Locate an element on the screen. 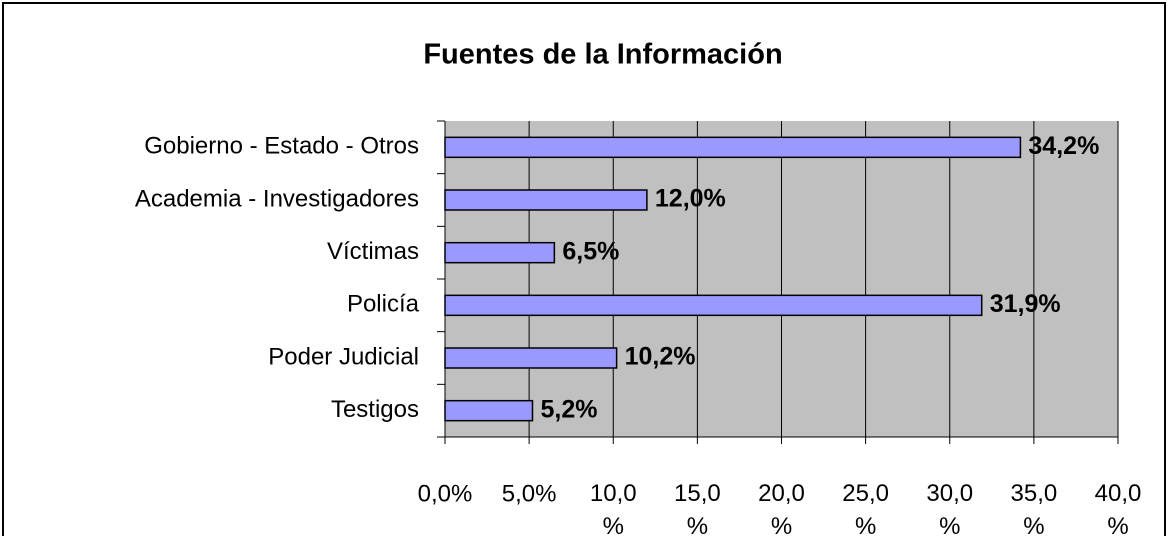 The height and width of the screenshot is (536, 1168). data-label: 6,5% is located at coordinates (590, 251).